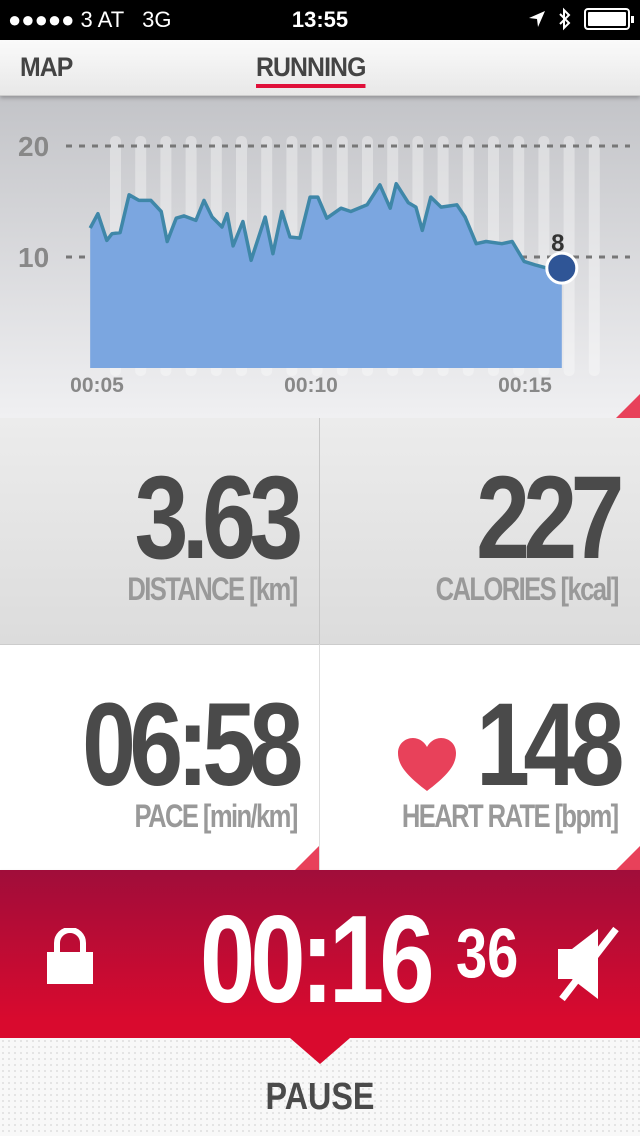 This screenshot has height=1136, width=640. I want to click on heart-rate-label: HEART RATE [bpm], so click(510, 816).